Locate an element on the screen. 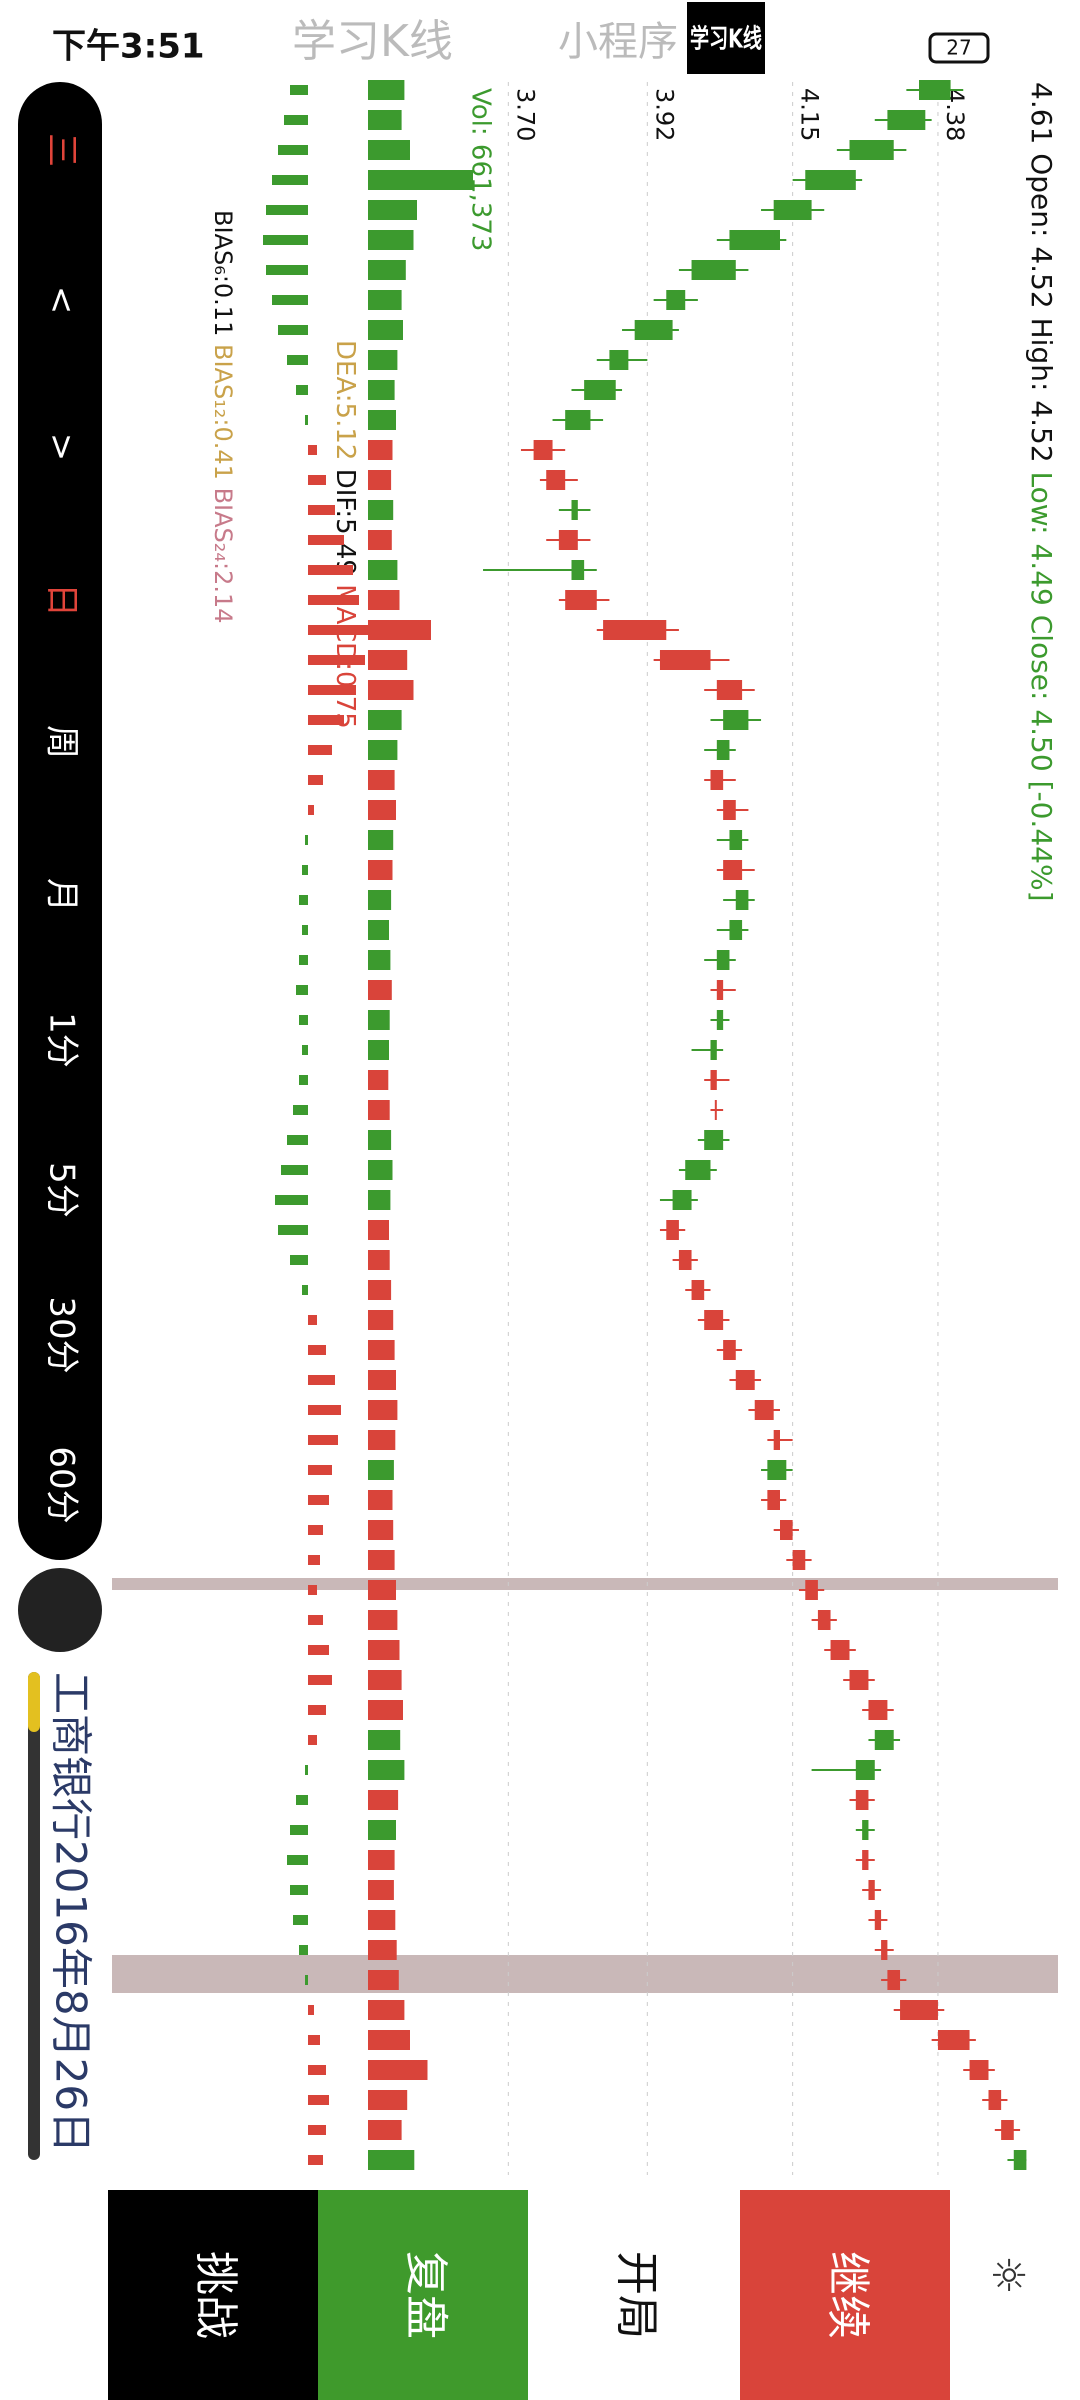 Image resolution: width=1080 pixels, height=2400 pixels. review-button is located at coordinates (423, 2295).